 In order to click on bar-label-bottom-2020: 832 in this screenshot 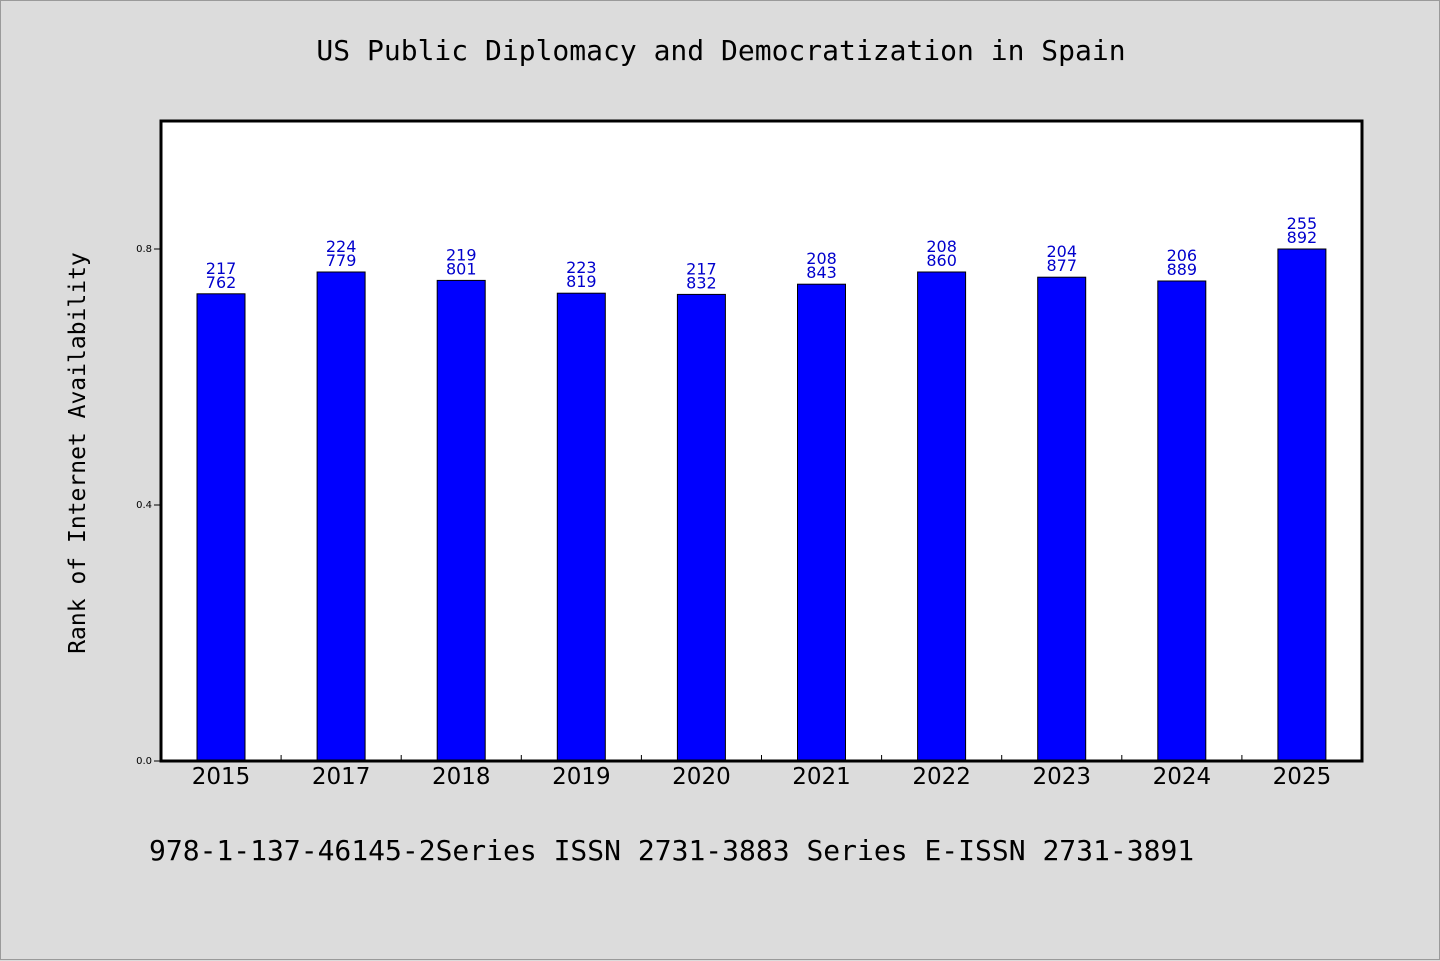, I will do `click(701, 282)`.